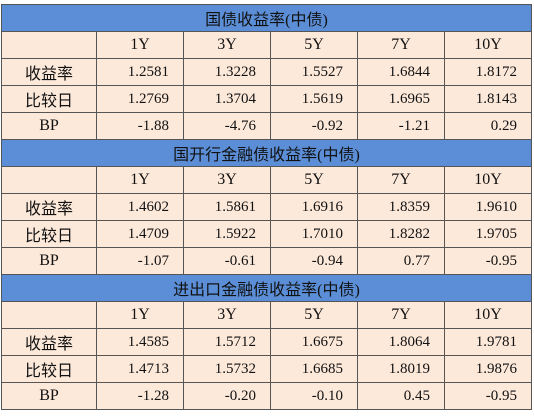  I want to click on data-row: 比较日 1.4713 1.5732 1.6685 1.8019 1.9876, so click(266, 369).